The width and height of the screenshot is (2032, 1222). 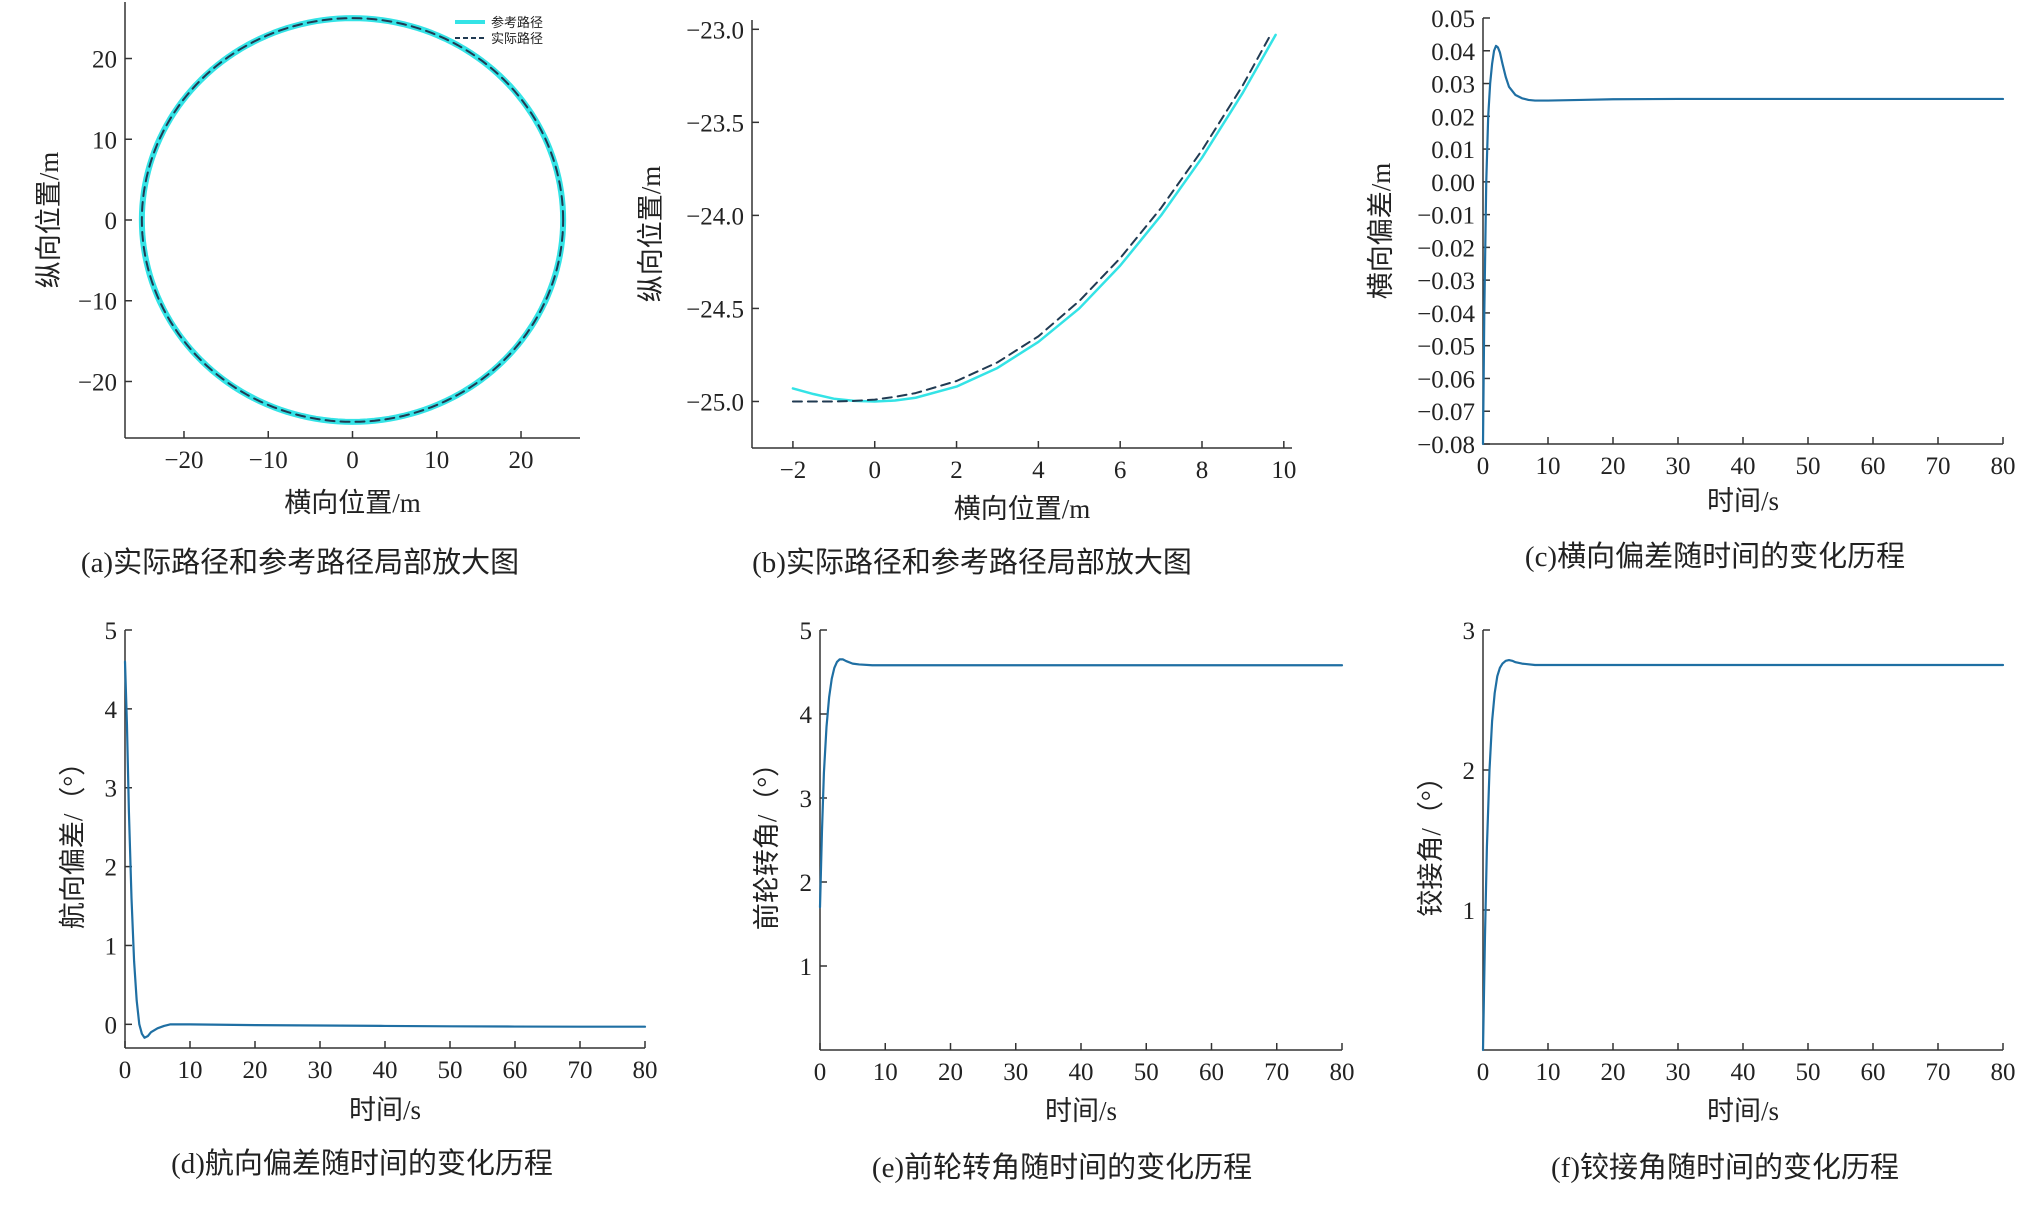 I want to click on y-tick-label: −25.0, so click(x=715, y=402).